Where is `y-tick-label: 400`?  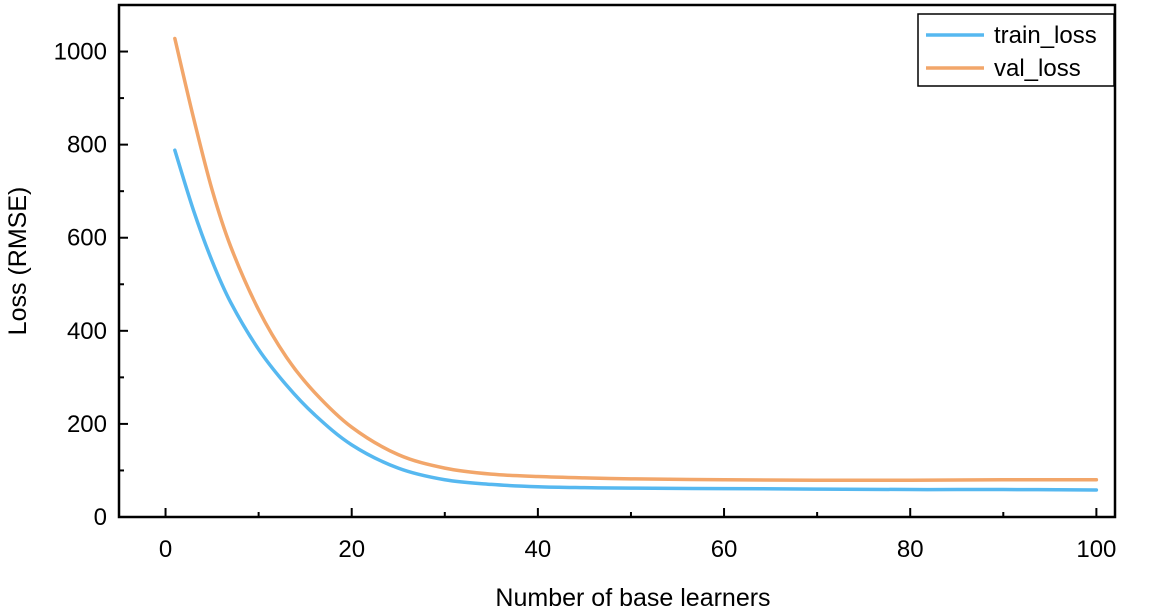 y-tick-label: 400 is located at coordinates (87, 331).